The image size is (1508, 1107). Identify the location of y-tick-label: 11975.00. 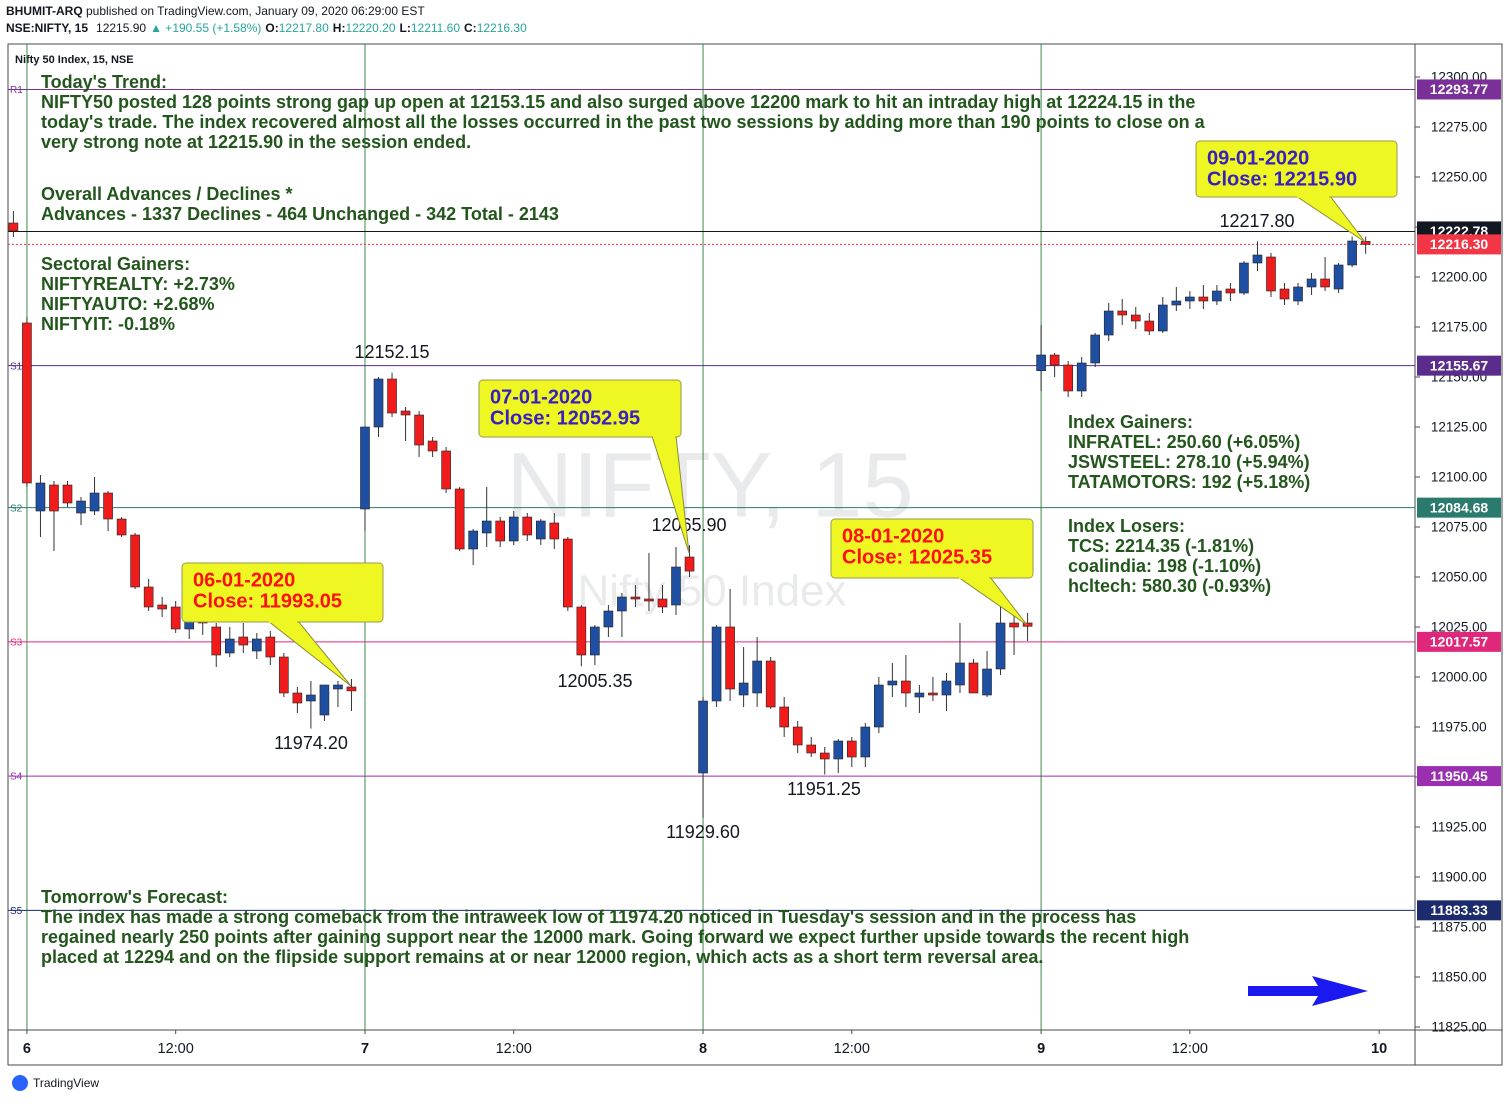
(1458, 727).